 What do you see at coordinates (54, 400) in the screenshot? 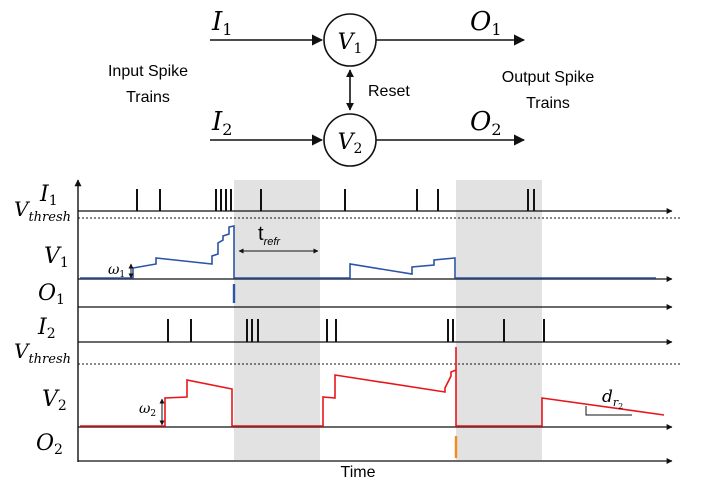
I see `row-label-v2: V2` at bounding box center [54, 400].